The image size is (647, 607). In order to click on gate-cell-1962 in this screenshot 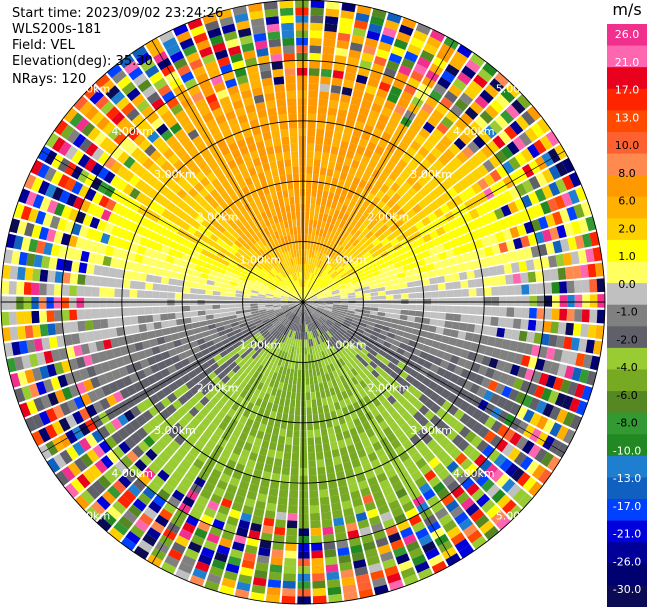, I will do `click(313, 318)`.